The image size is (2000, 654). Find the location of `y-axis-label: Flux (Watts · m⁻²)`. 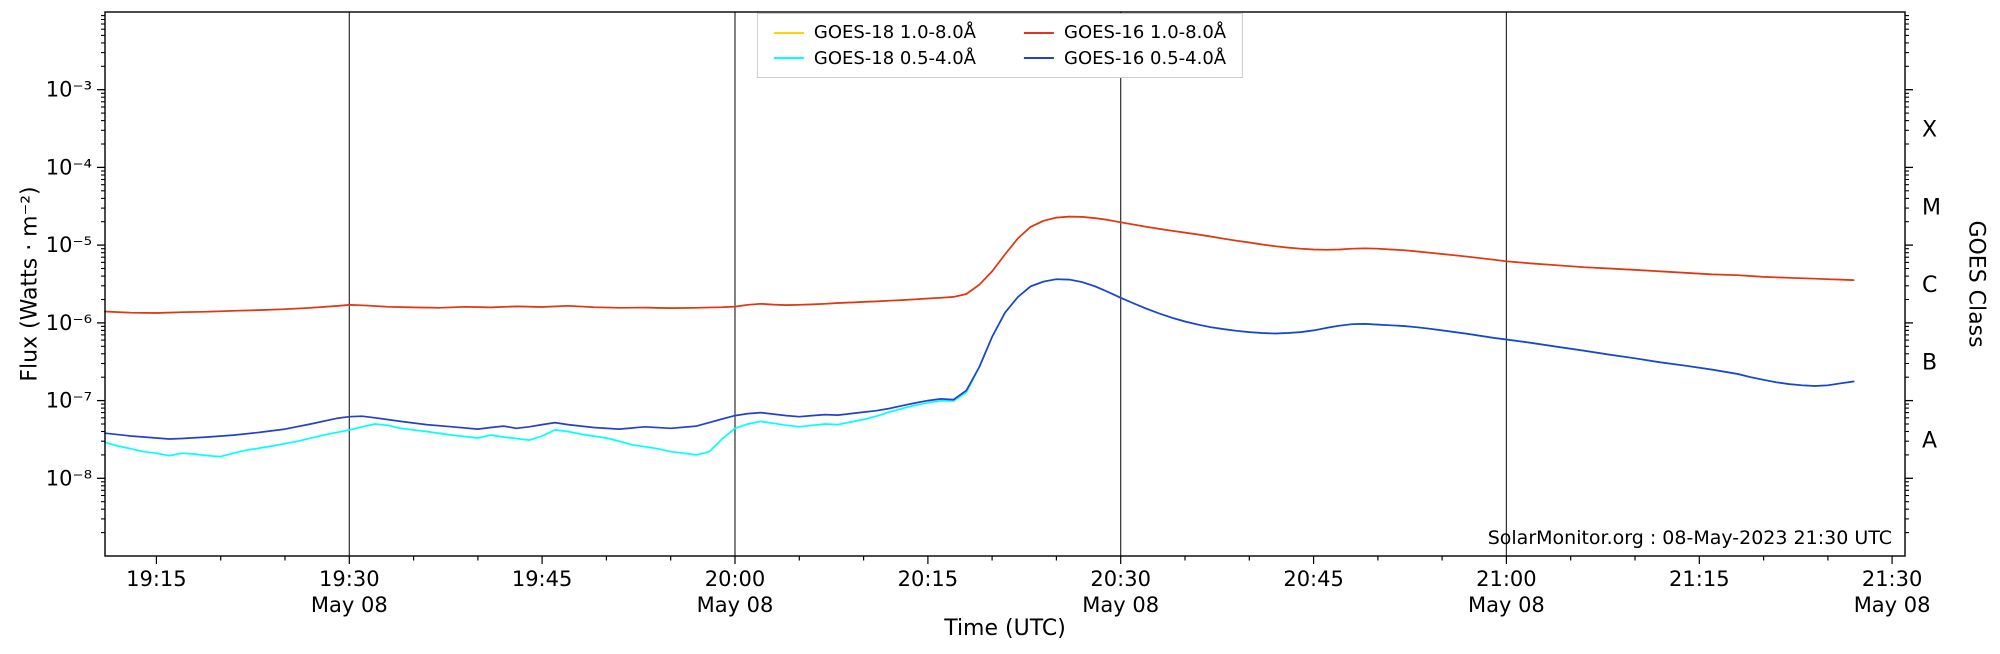

y-axis-label: Flux (Watts · m⁻²) is located at coordinates (30, 284).